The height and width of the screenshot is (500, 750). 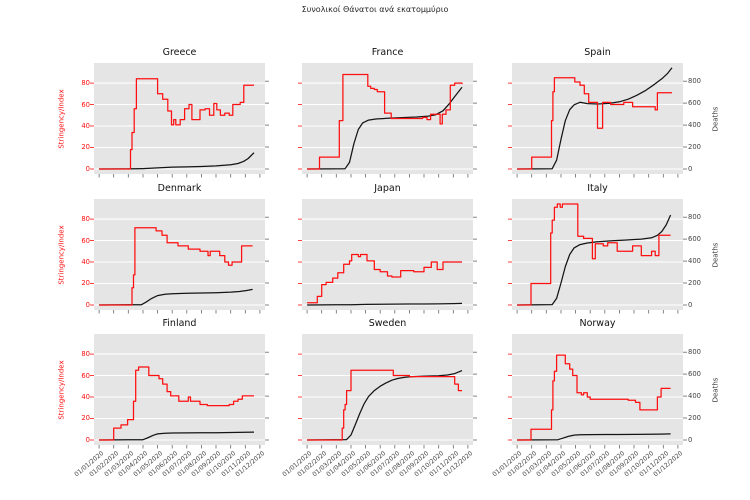 I want to click on subplot-title: Greece, so click(x=179, y=52).